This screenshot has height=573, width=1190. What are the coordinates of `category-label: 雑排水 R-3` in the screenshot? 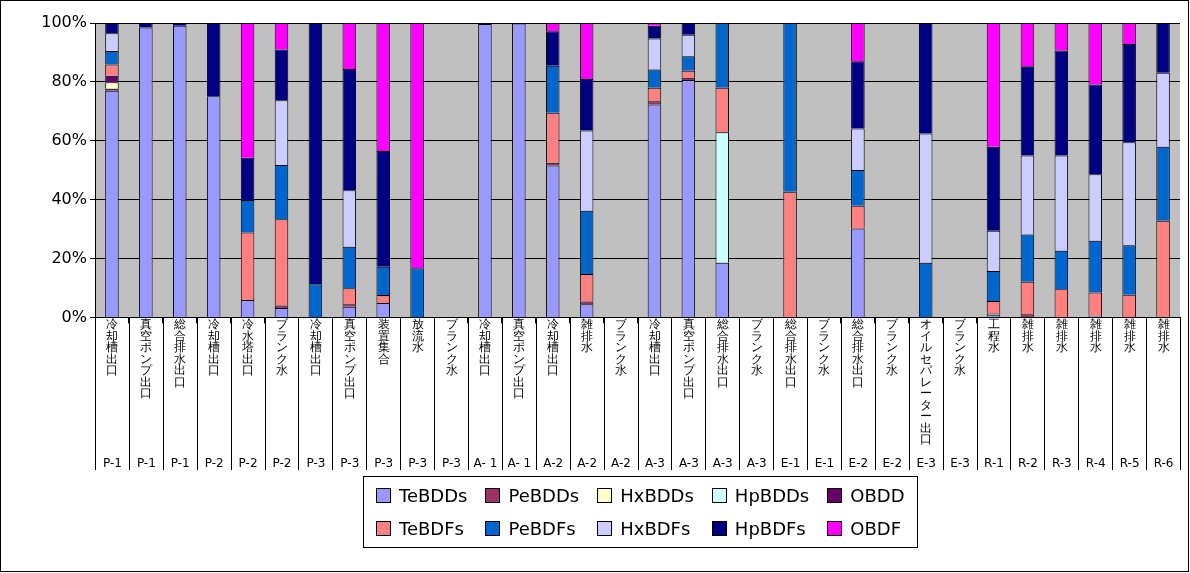 It's located at (1061, 393).